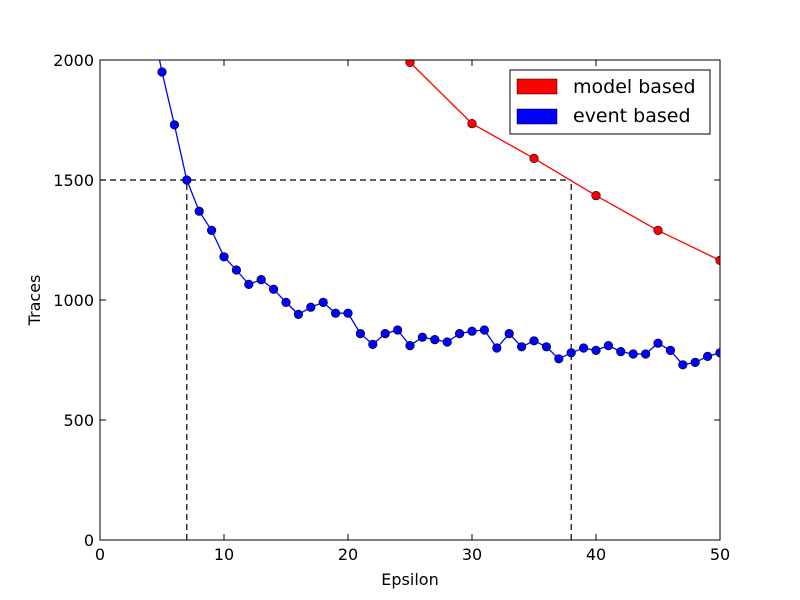 This screenshot has width=800, height=600. Describe the element at coordinates (78, 420) in the screenshot. I see `y-tick-label: 500` at that location.